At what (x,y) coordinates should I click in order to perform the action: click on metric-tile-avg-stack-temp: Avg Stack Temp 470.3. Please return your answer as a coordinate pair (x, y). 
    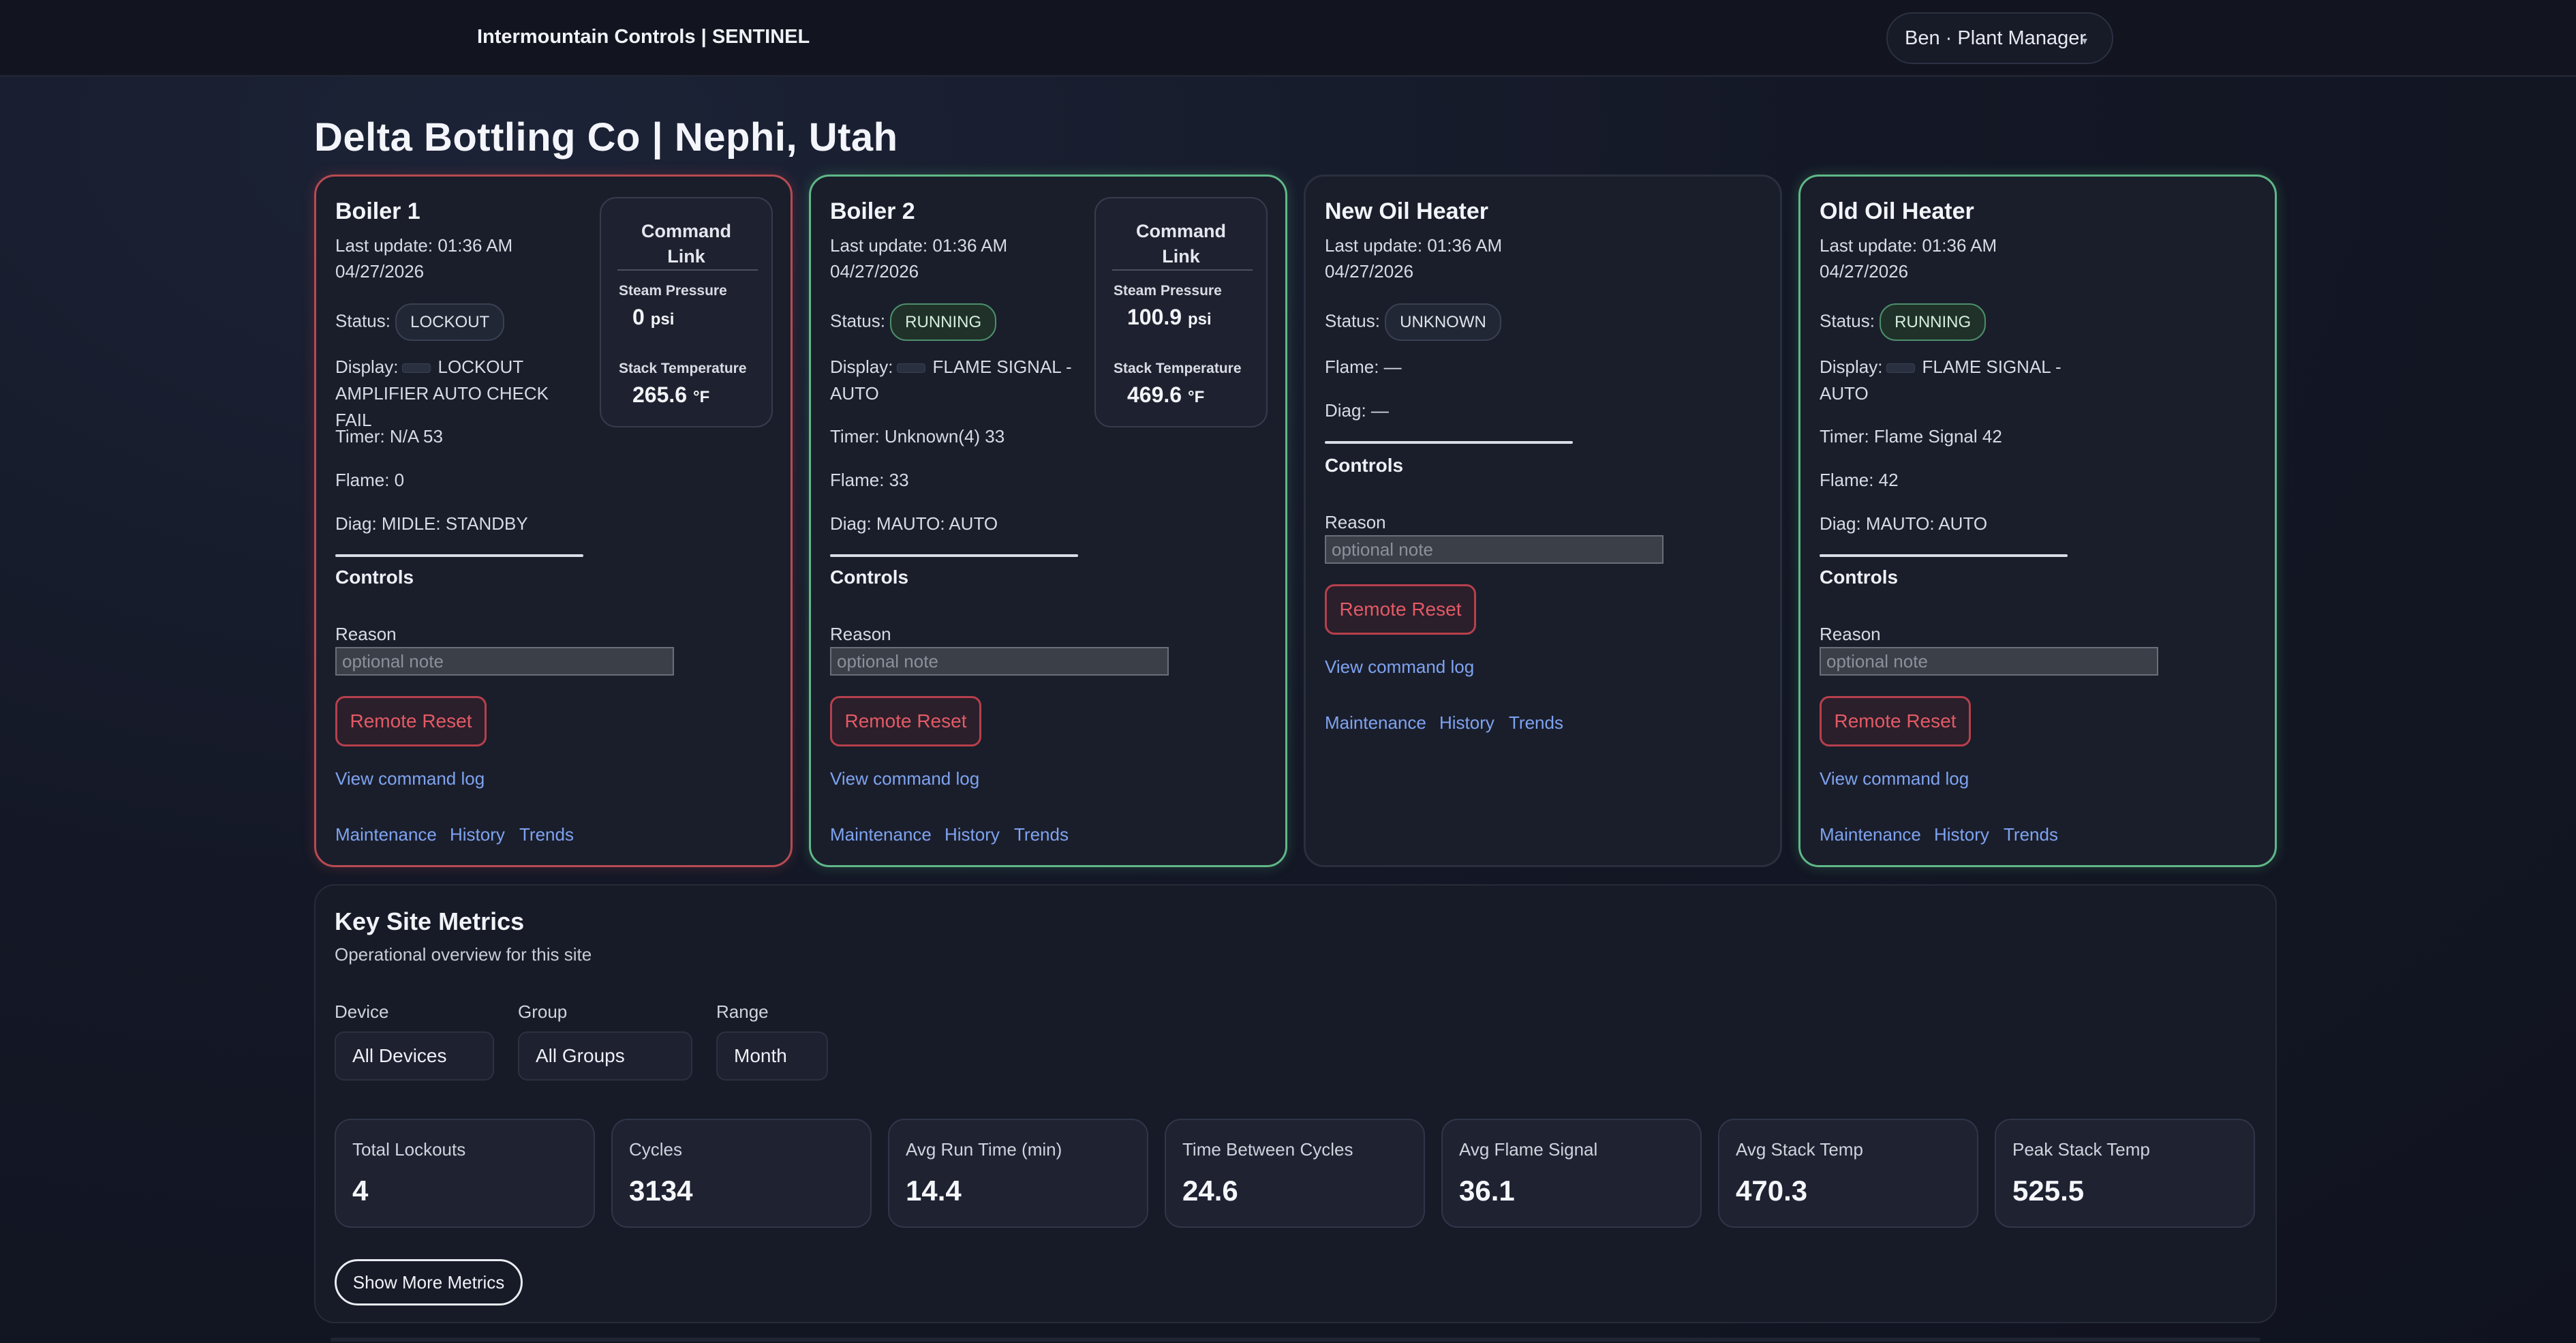
    Looking at the image, I should click on (1848, 1173).